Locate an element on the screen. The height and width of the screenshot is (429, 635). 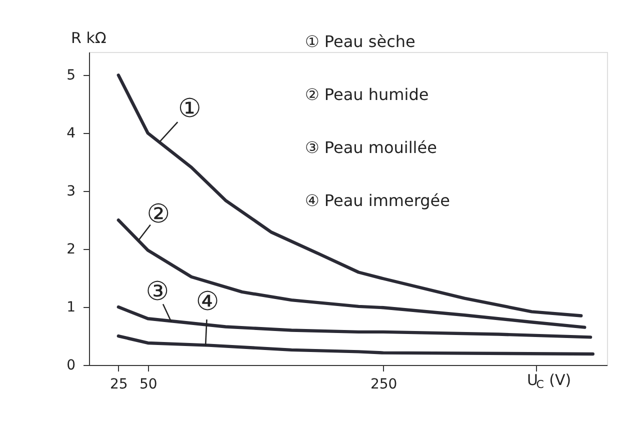
annotation: ① is located at coordinates (190, 109).